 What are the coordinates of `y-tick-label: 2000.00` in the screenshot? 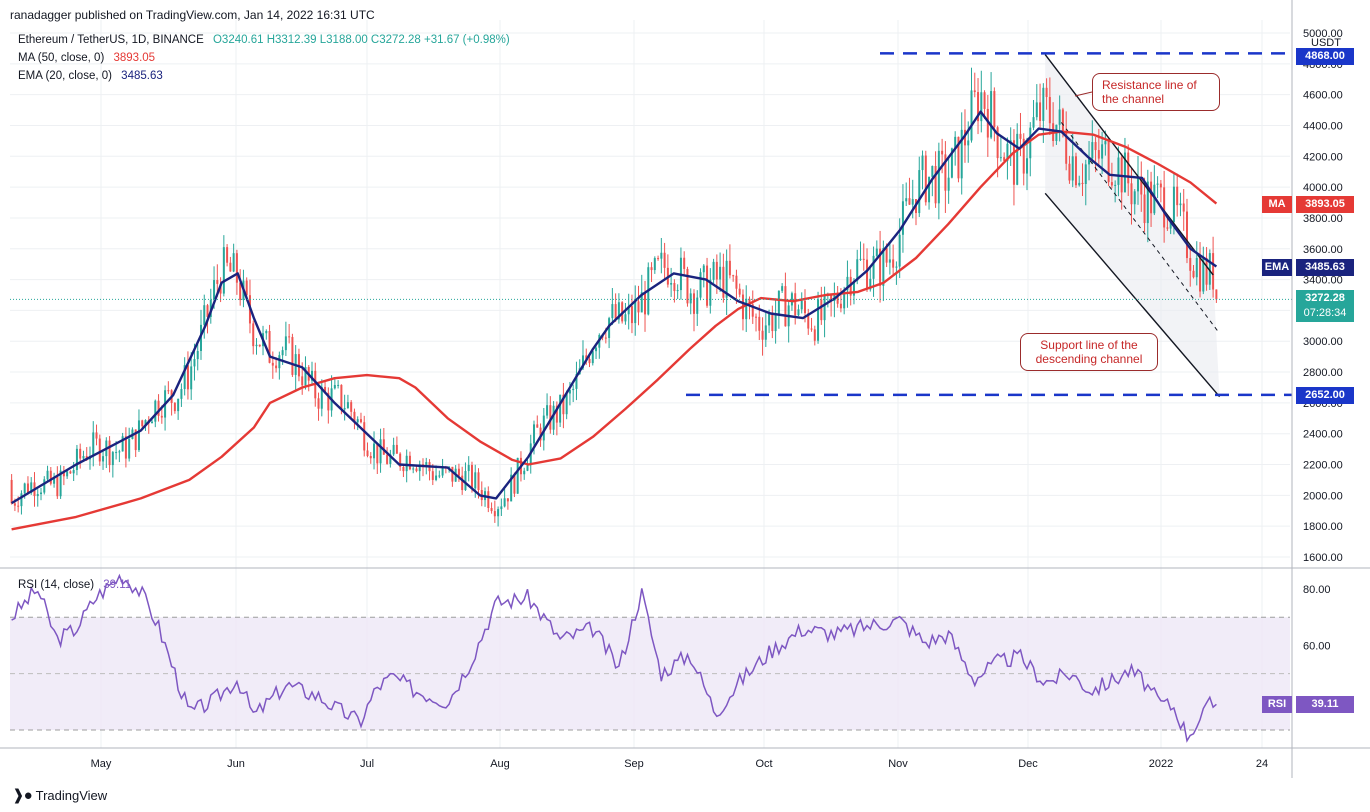 It's located at (1323, 496).